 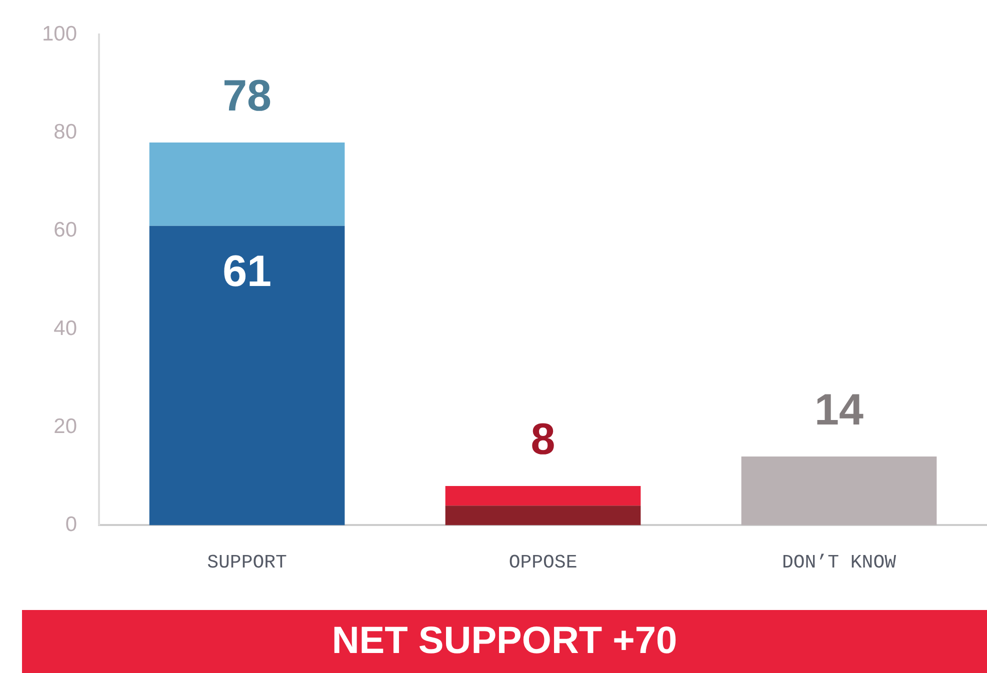 I want to click on x-tick-label: DON’T KNOW, so click(x=839, y=563).